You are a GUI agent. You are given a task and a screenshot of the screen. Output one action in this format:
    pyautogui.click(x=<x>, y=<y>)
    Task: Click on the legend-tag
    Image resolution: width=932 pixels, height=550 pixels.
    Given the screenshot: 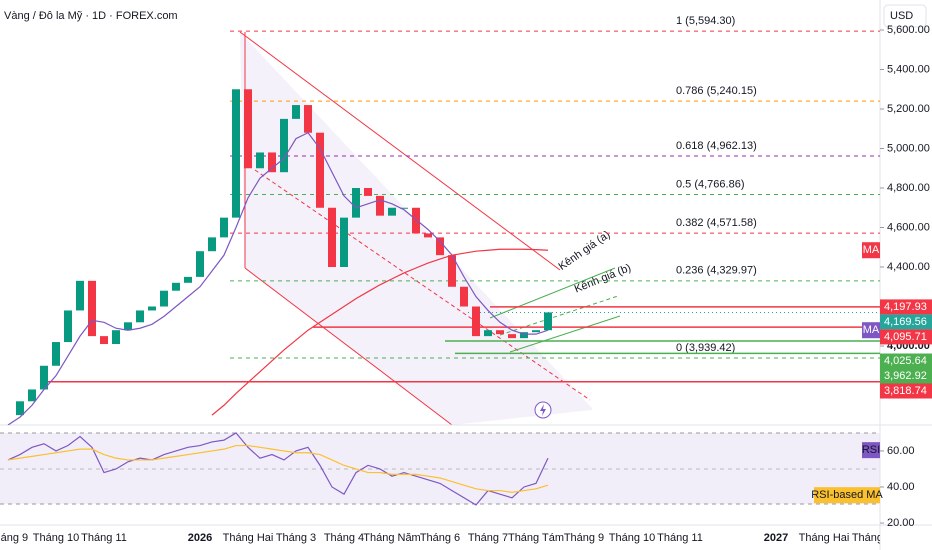 What is the action you would take?
    pyautogui.click(x=871, y=450)
    